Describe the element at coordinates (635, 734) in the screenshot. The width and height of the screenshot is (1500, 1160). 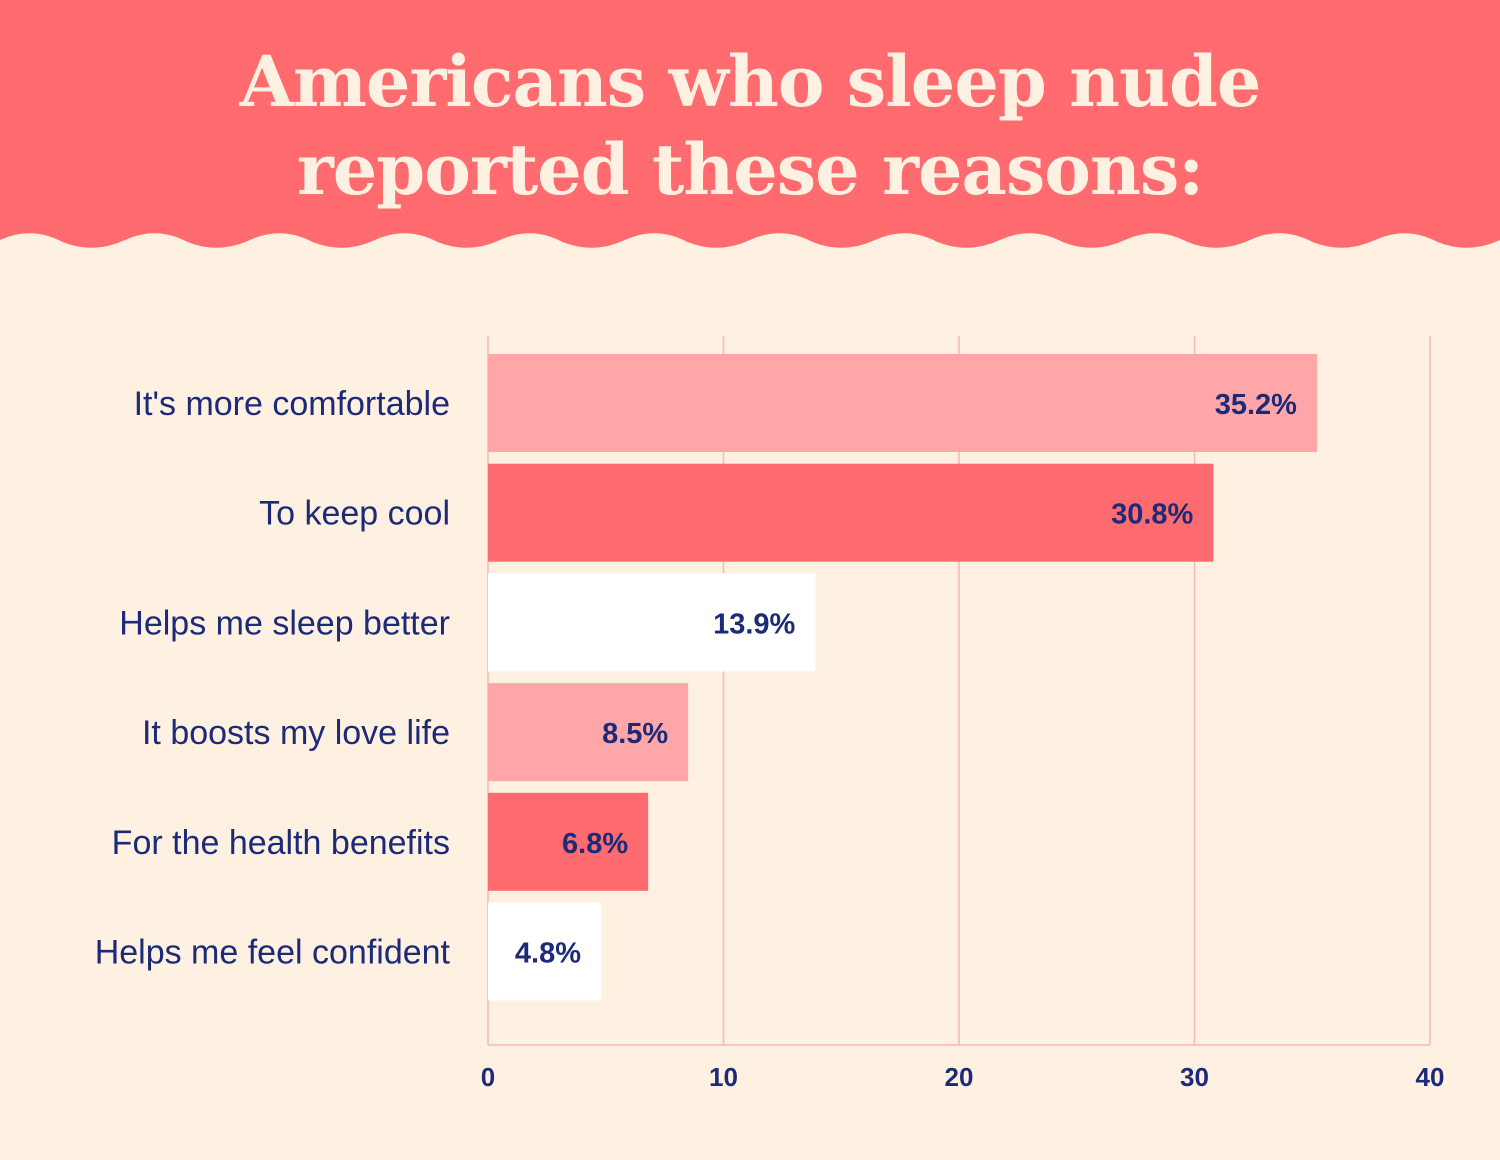
I see `data-label: 8.5%` at that location.